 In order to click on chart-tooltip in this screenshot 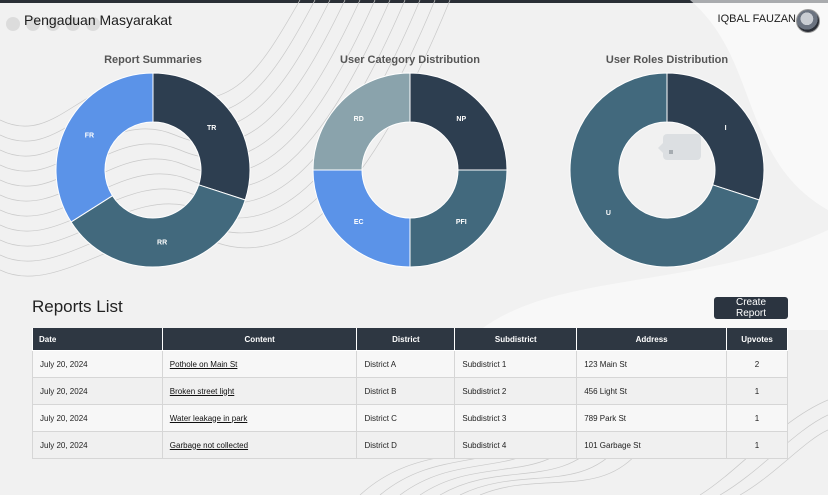, I will do `click(679, 147)`.